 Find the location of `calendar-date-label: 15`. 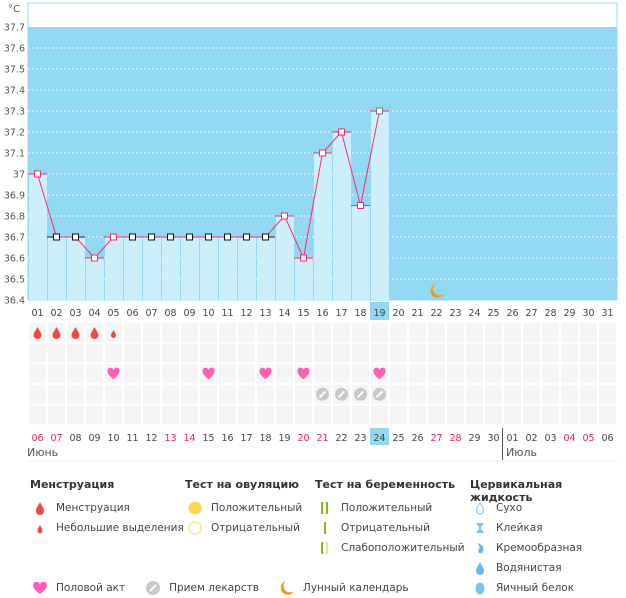

calendar-date-label: 15 is located at coordinates (208, 438).